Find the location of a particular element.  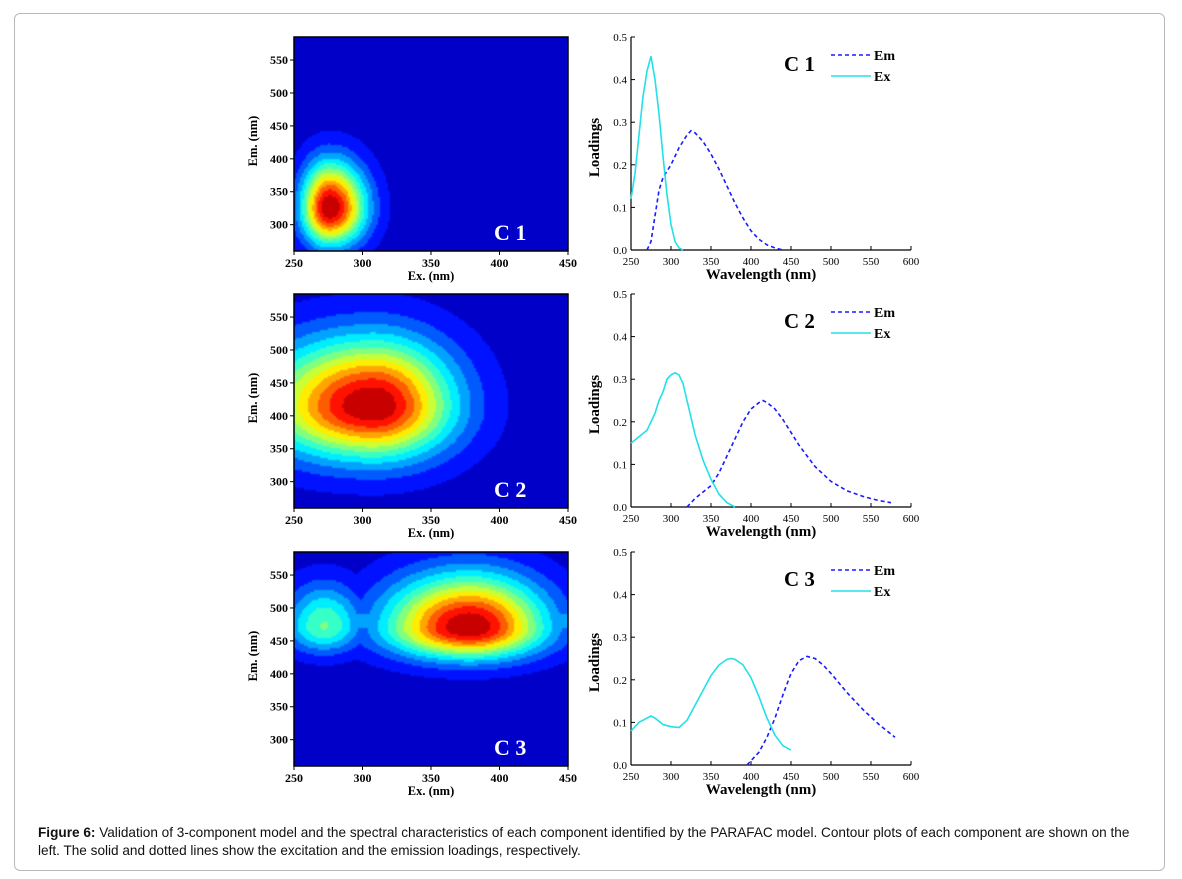

caption-label: Figure 6: is located at coordinates (67, 832).